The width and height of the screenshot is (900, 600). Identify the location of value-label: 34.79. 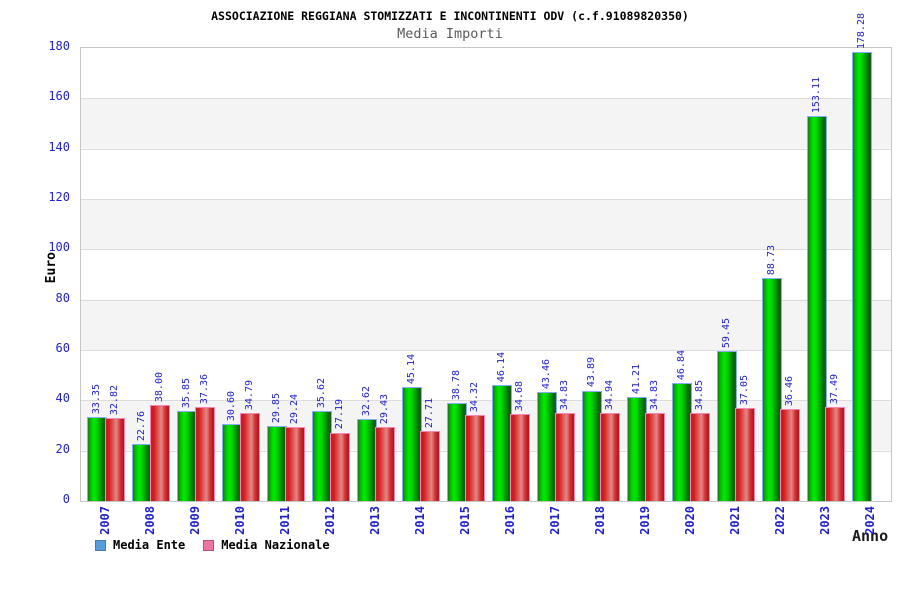
(249, 395).